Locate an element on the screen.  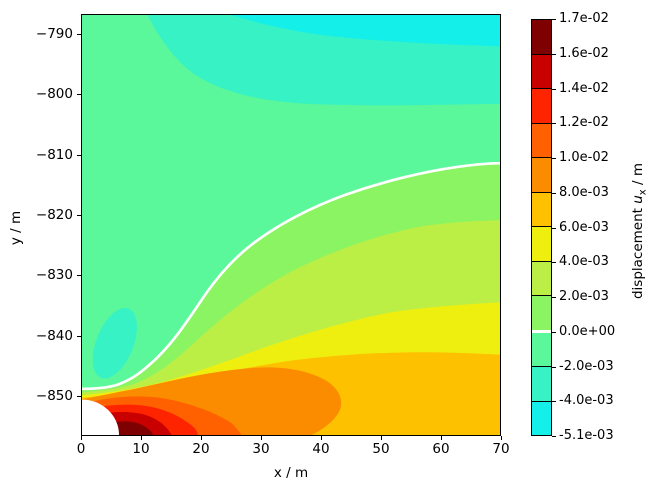
contour-region-neg4e3-neg2e3-ellipse is located at coordinates (114, 343).